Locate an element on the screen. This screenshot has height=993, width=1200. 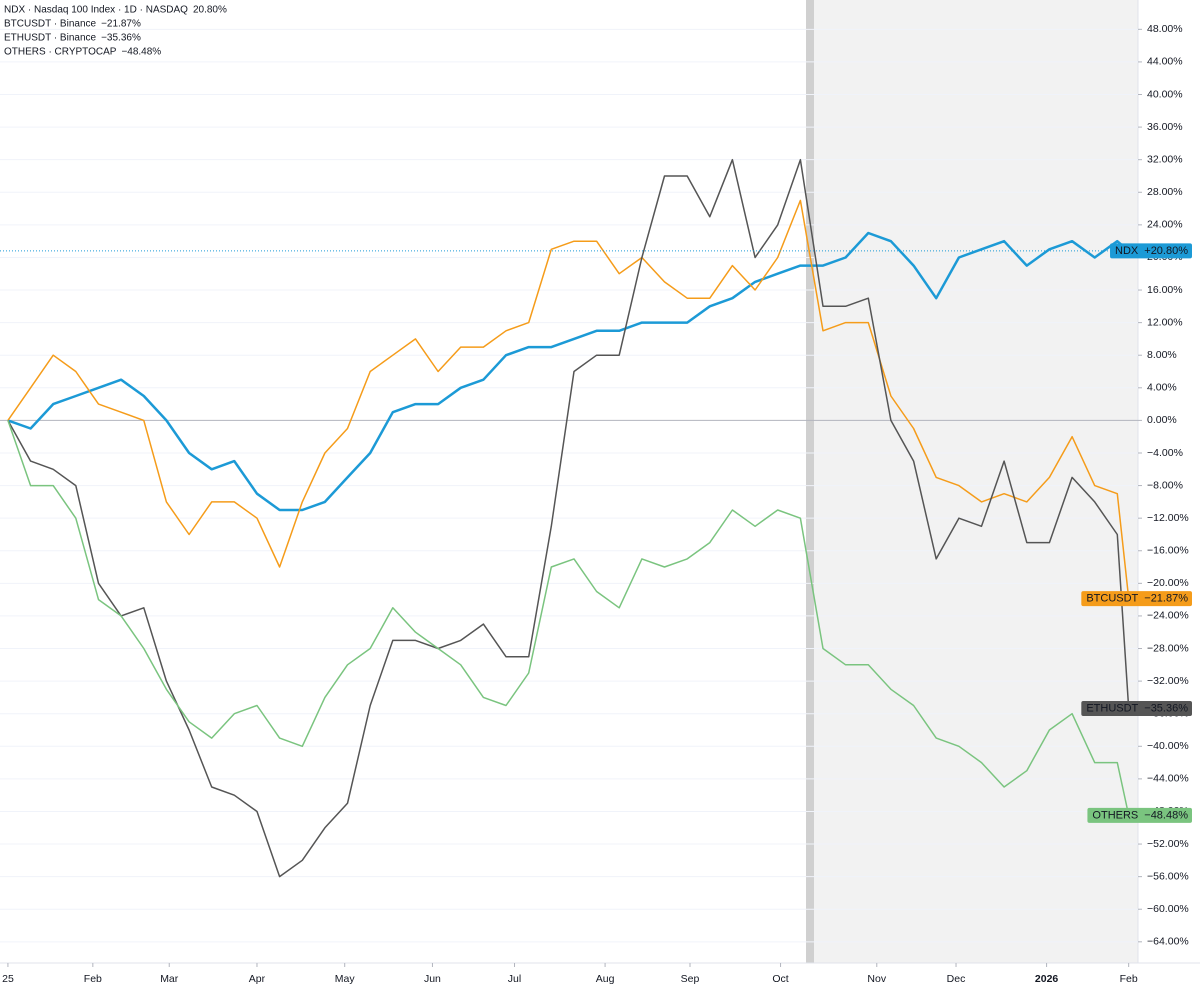
y-tick-label: 44.00% is located at coordinates (1165, 62).